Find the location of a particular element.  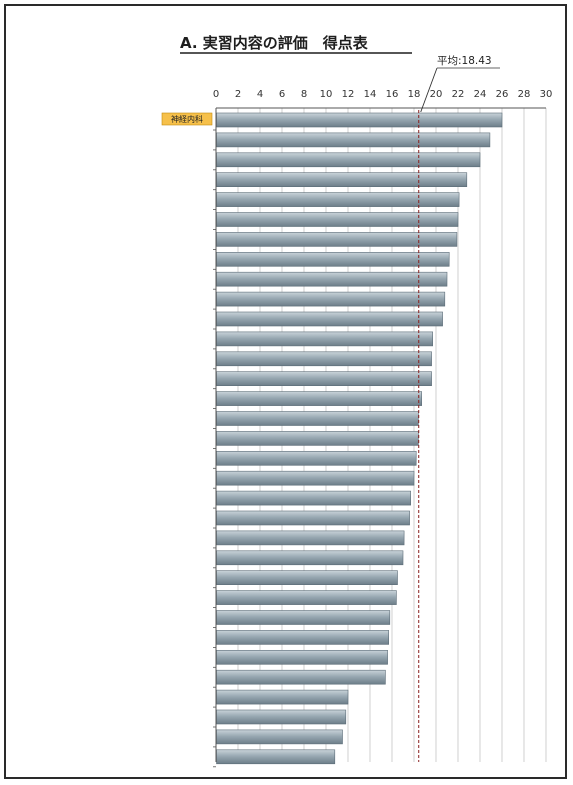

mean-pointer is located at coordinates (429, 90).